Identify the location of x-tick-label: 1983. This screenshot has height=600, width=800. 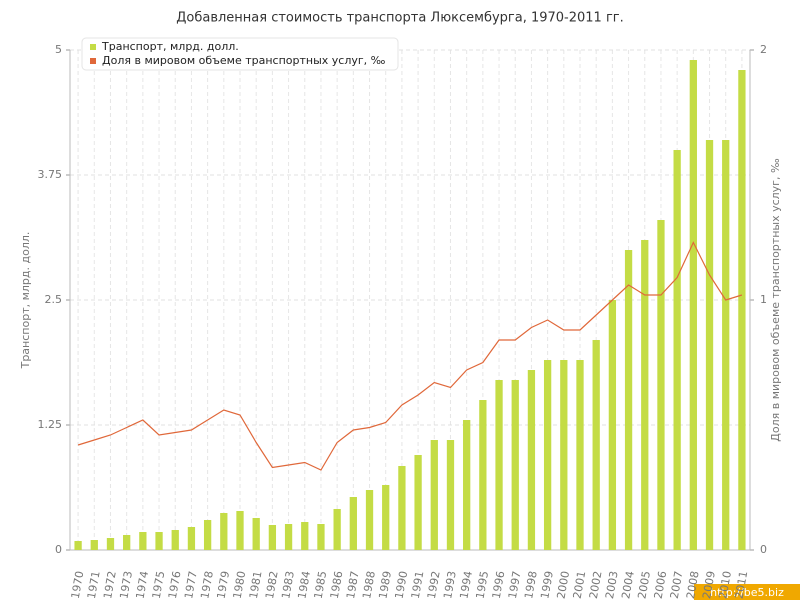
(288, 585).